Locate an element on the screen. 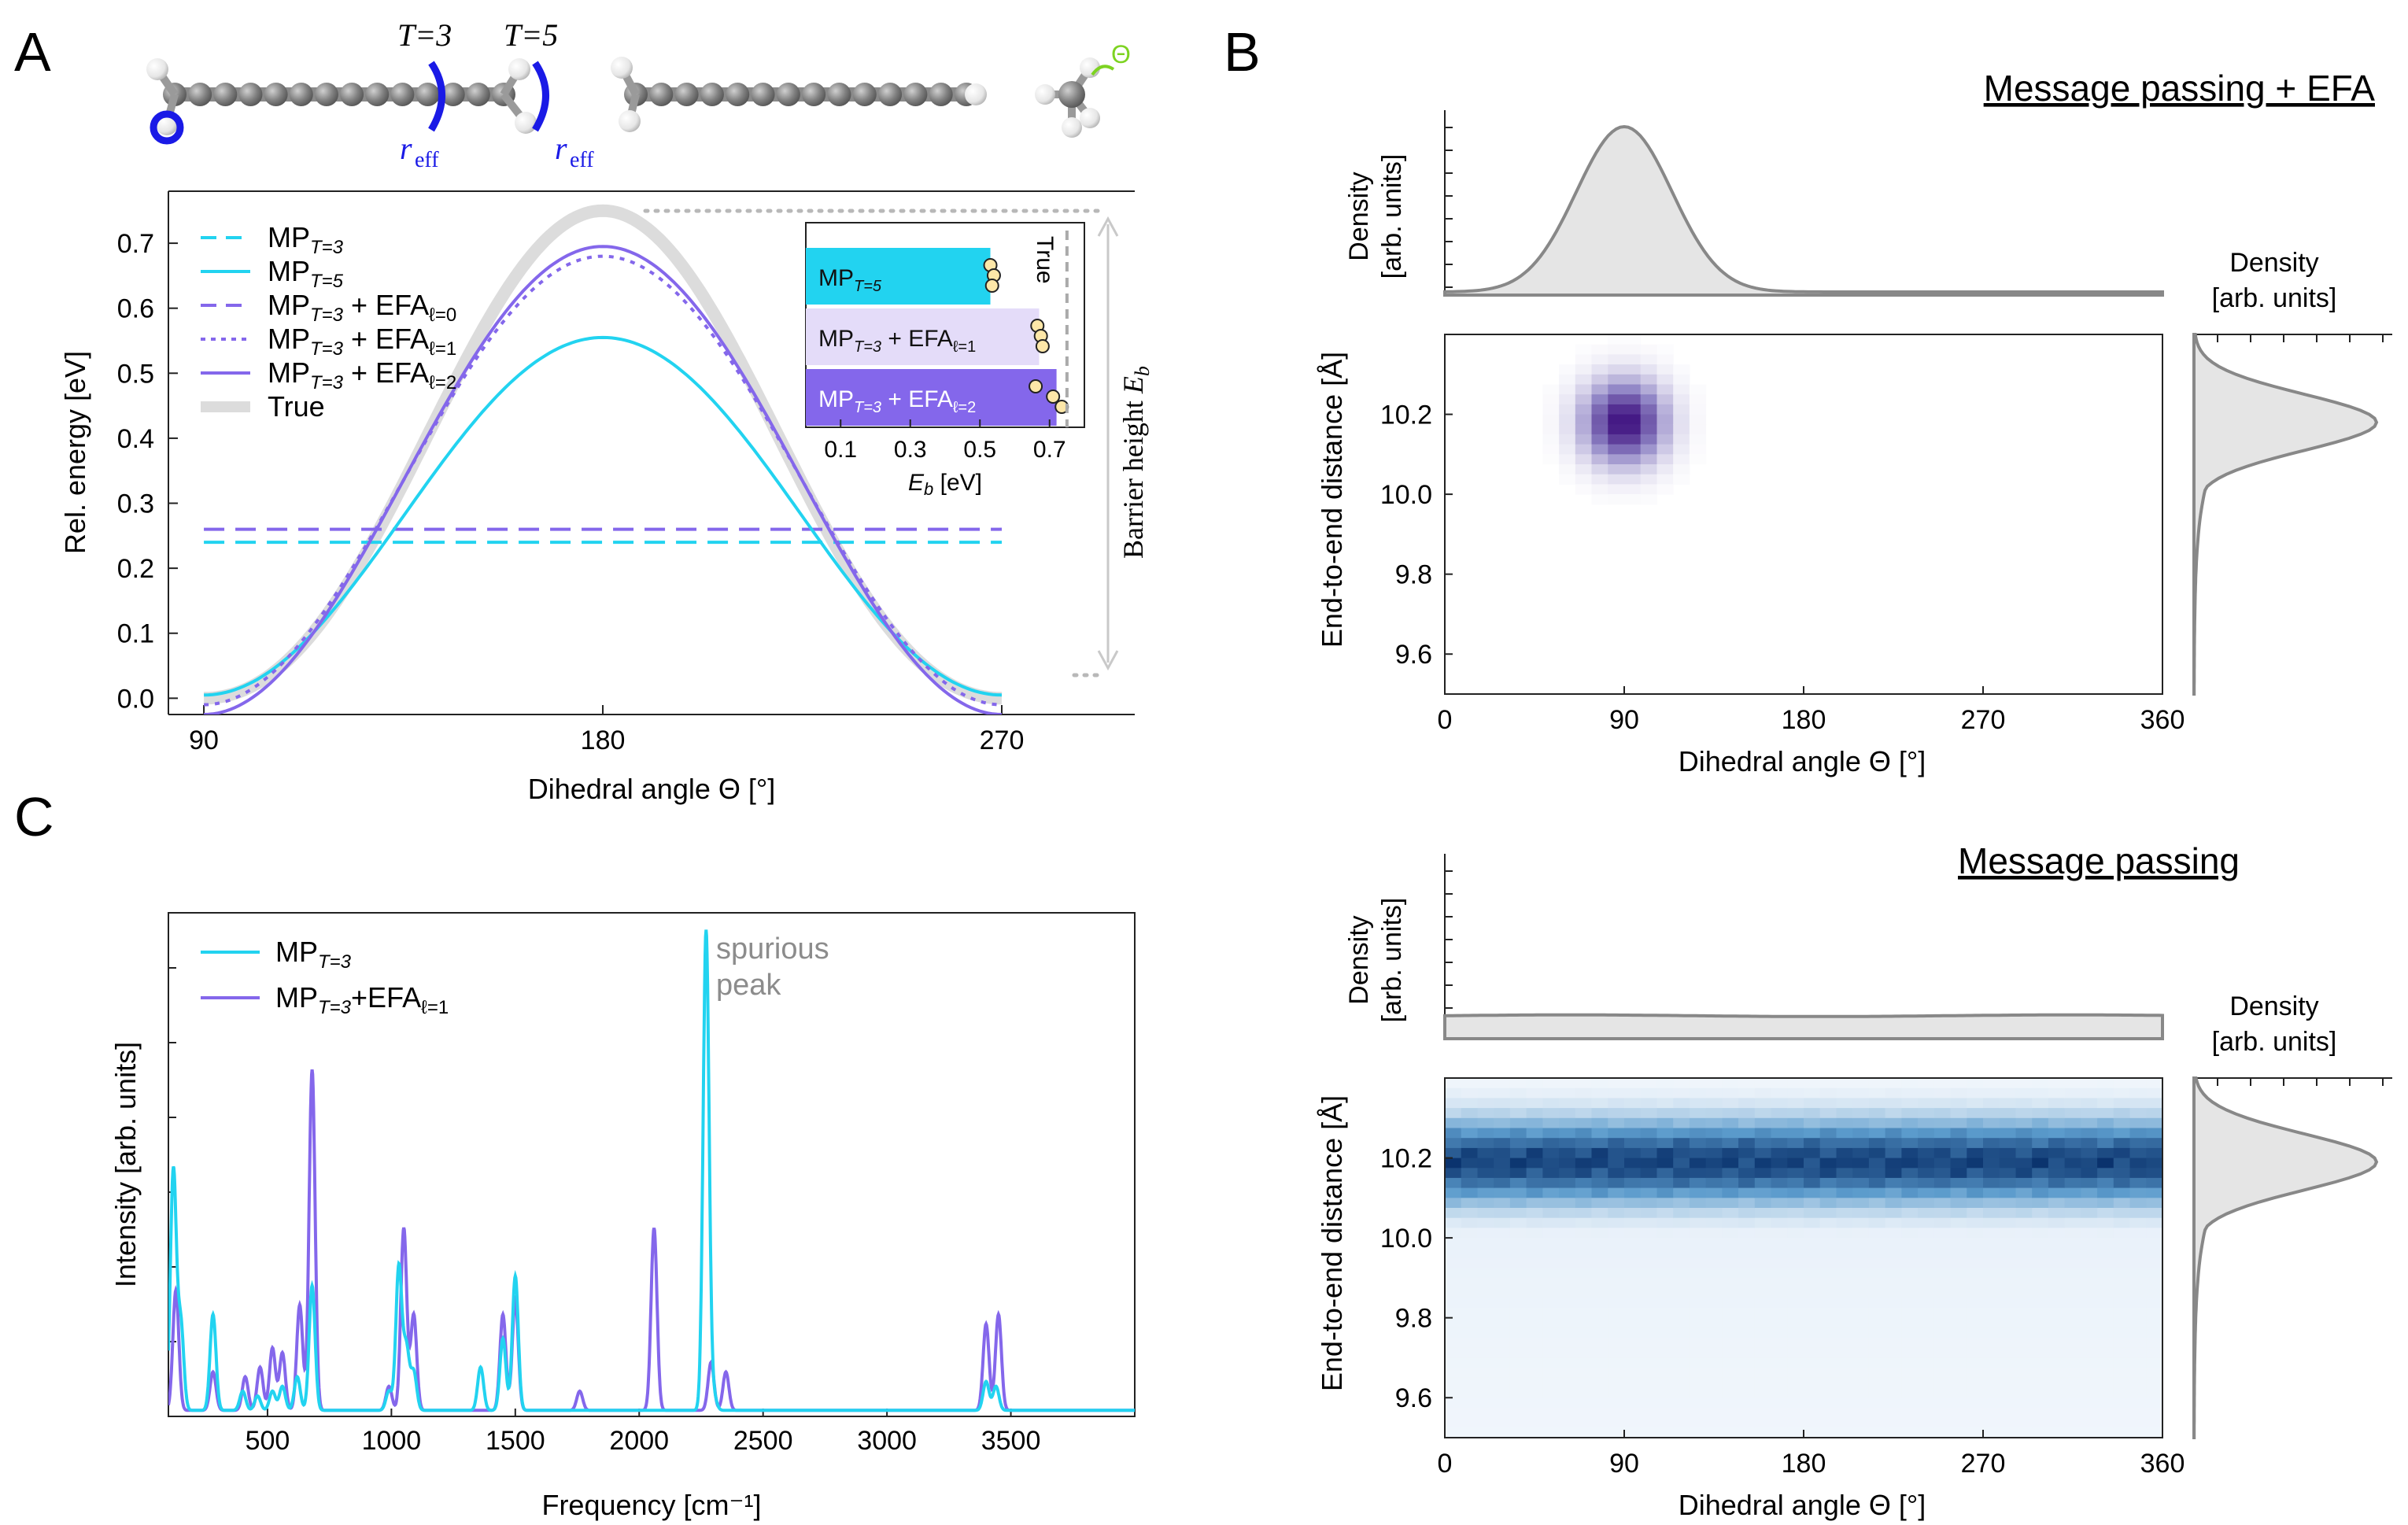 Image resolution: width=2408 pixels, height=1525 pixels. a-legend-label-2: MPT=3 + EFAℓ=0 is located at coordinates (362, 307).